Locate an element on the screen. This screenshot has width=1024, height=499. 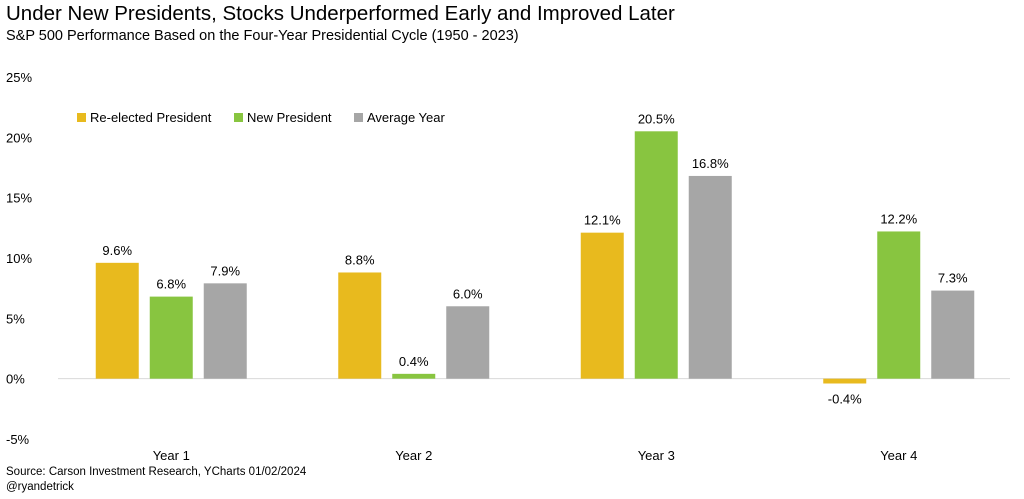
y-tick-label: 0% is located at coordinates (15, 379).